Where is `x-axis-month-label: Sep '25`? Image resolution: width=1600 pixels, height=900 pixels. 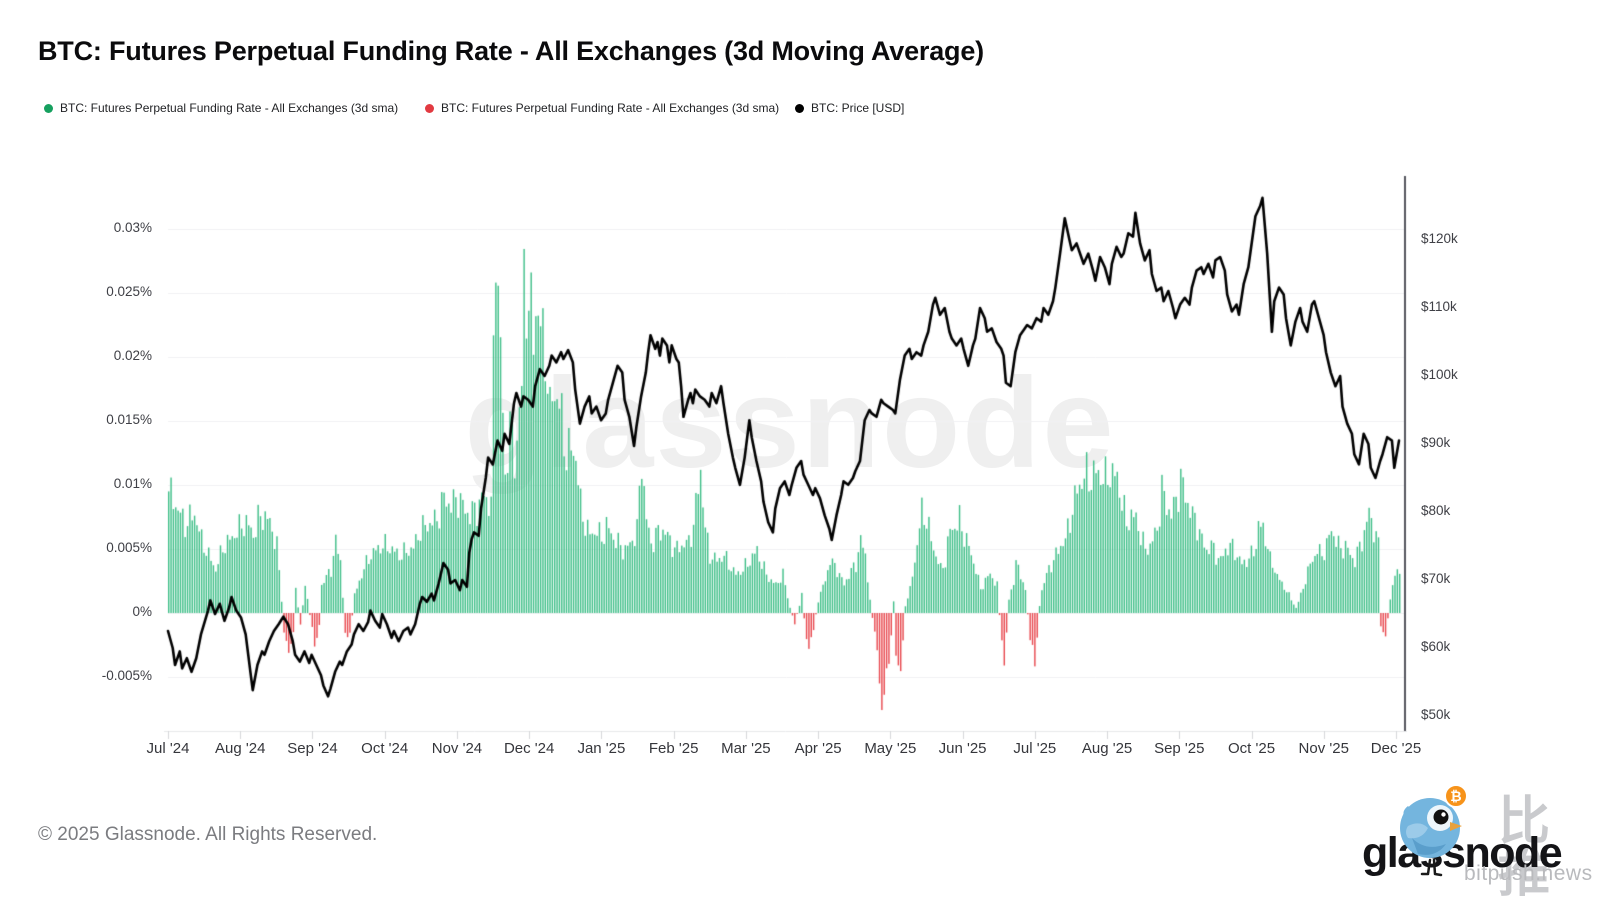 x-axis-month-label: Sep '25 is located at coordinates (1179, 748).